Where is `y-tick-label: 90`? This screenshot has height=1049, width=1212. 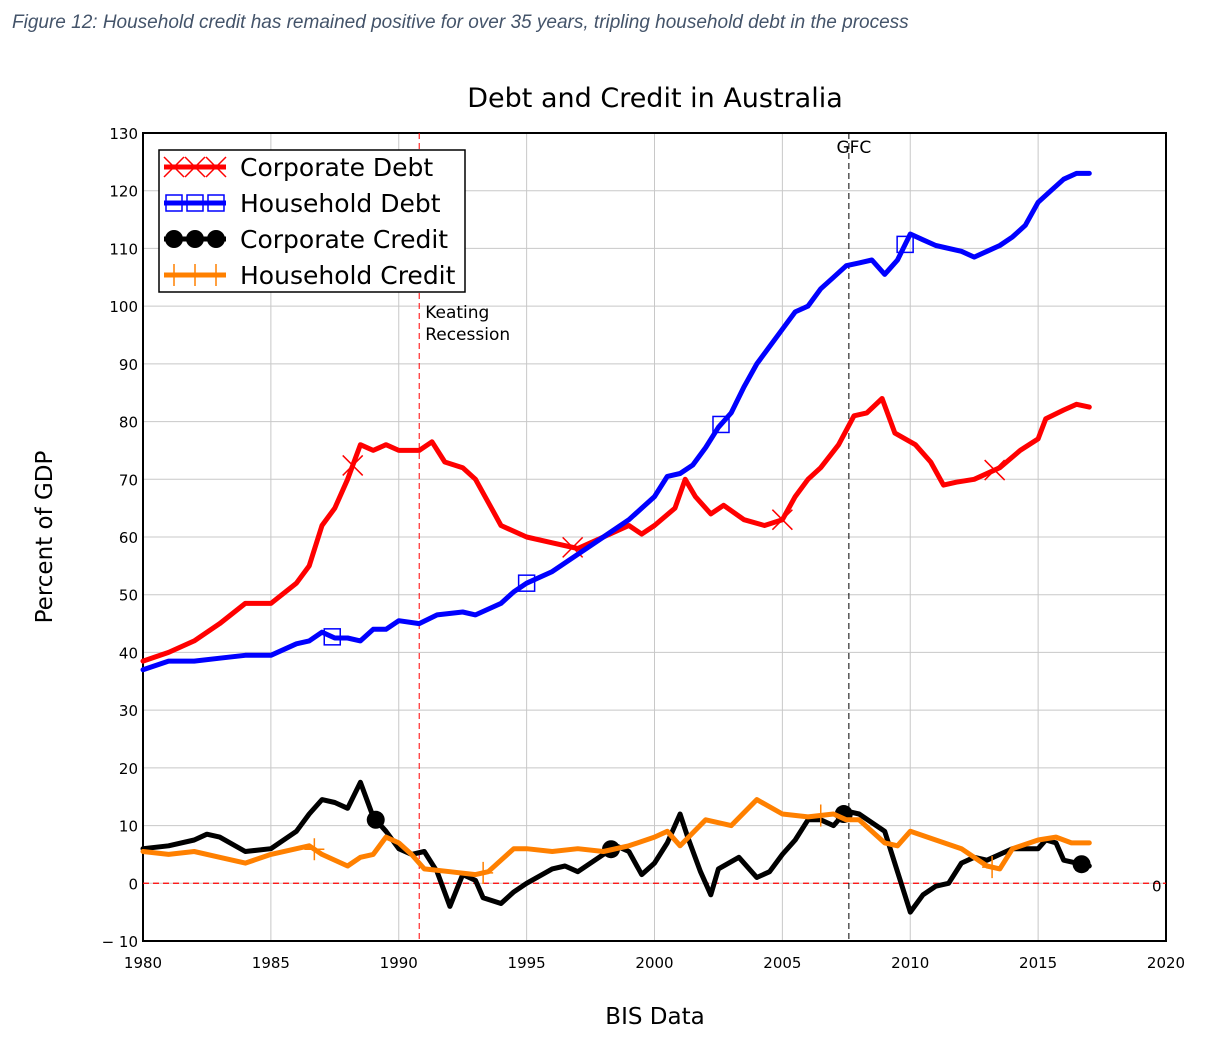
y-tick-label: 90 is located at coordinates (128, 365).